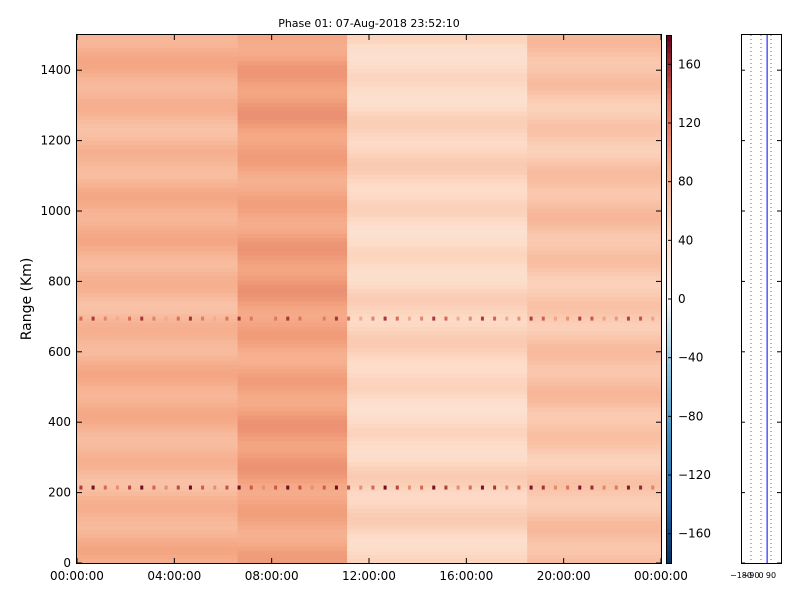 This screenshot has height=604, width=800. I want to click on colorbar-tick-label: −120, so click(694, 475).